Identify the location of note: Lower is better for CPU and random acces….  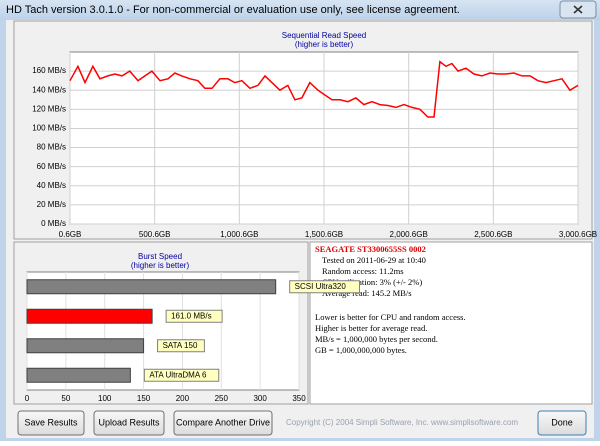
(390, 317).